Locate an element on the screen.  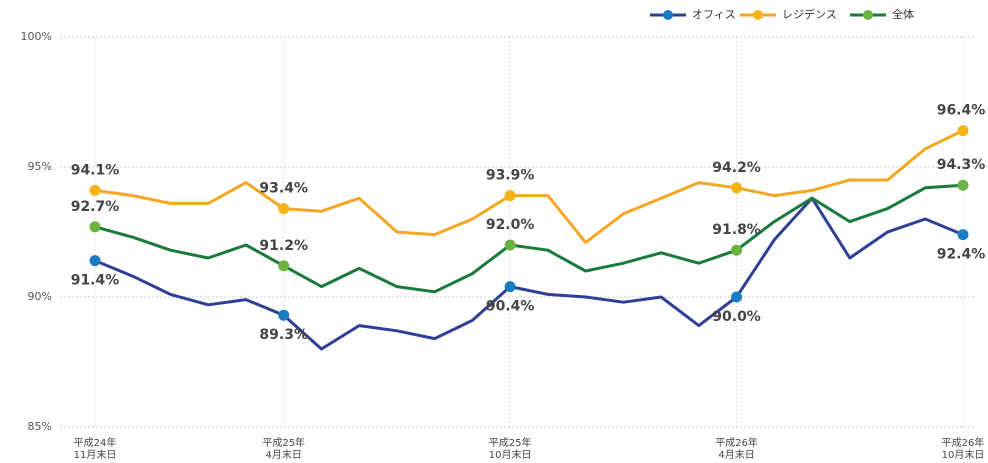
x-tick-label: 平成24年 is located at coordinates (95, 442).